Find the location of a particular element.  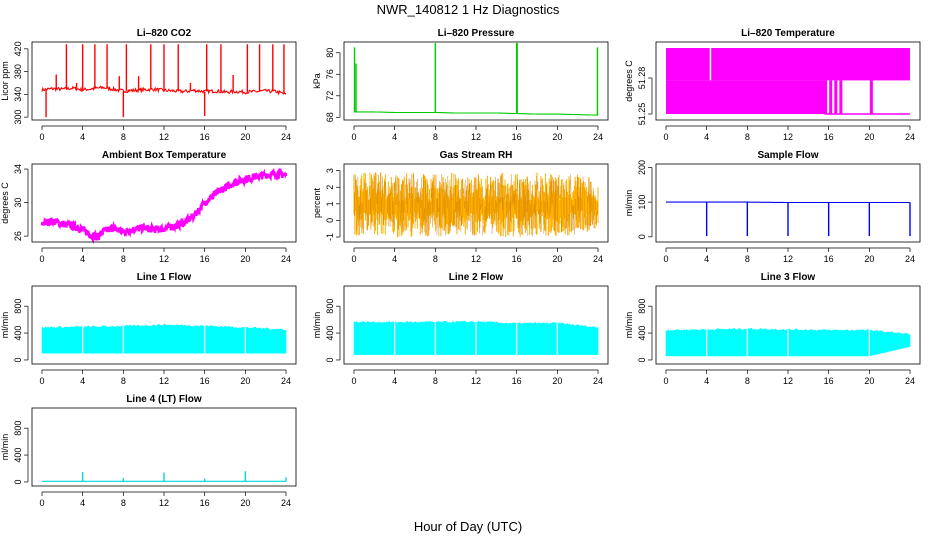

y-axis-ambient-temp: 26 30 34 is located at coordinates (21, 202).